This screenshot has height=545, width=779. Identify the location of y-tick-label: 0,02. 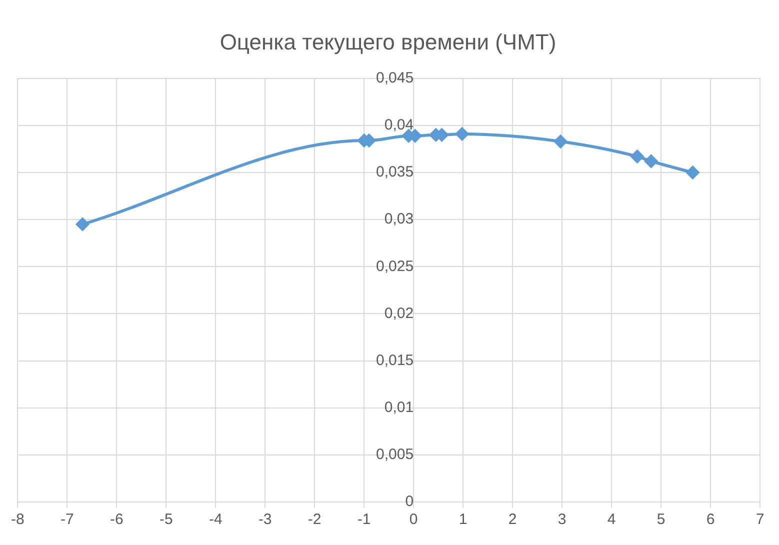
(399, 313).